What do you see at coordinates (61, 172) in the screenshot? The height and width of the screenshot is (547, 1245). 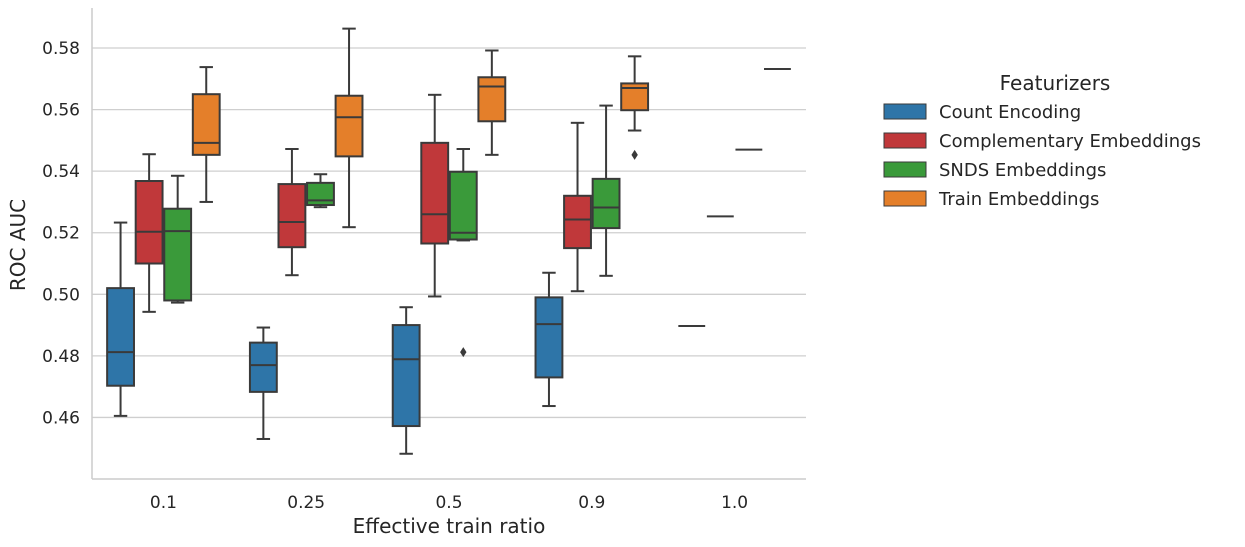 I see `y-tick-label: 0.54` at bounding box center [61, 172].